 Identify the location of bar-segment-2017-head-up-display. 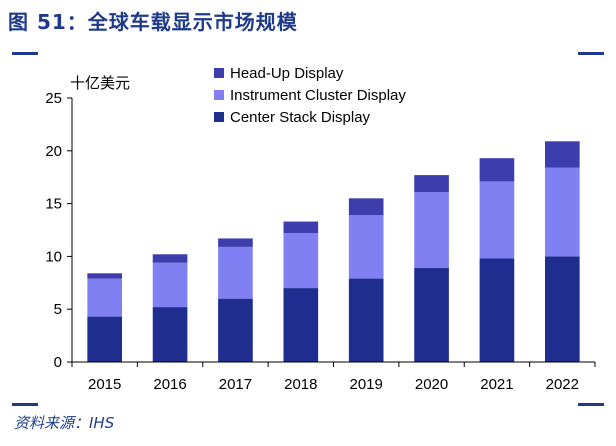
(235, 242).